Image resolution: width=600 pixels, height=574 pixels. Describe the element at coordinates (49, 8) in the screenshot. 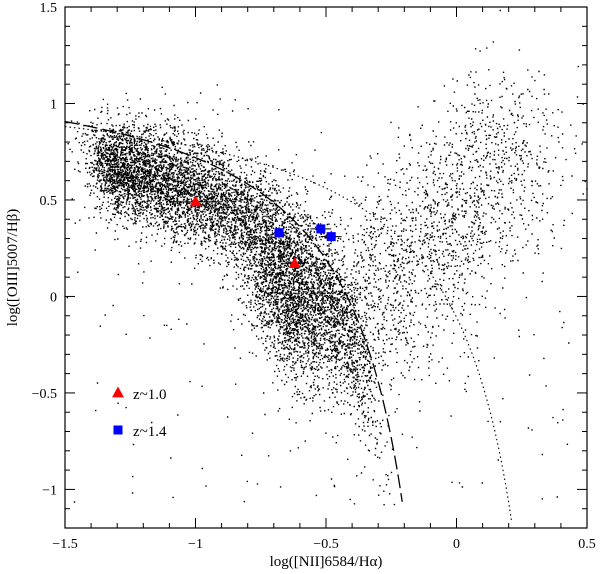

I see `y-tick-label: 1.5` at that location.